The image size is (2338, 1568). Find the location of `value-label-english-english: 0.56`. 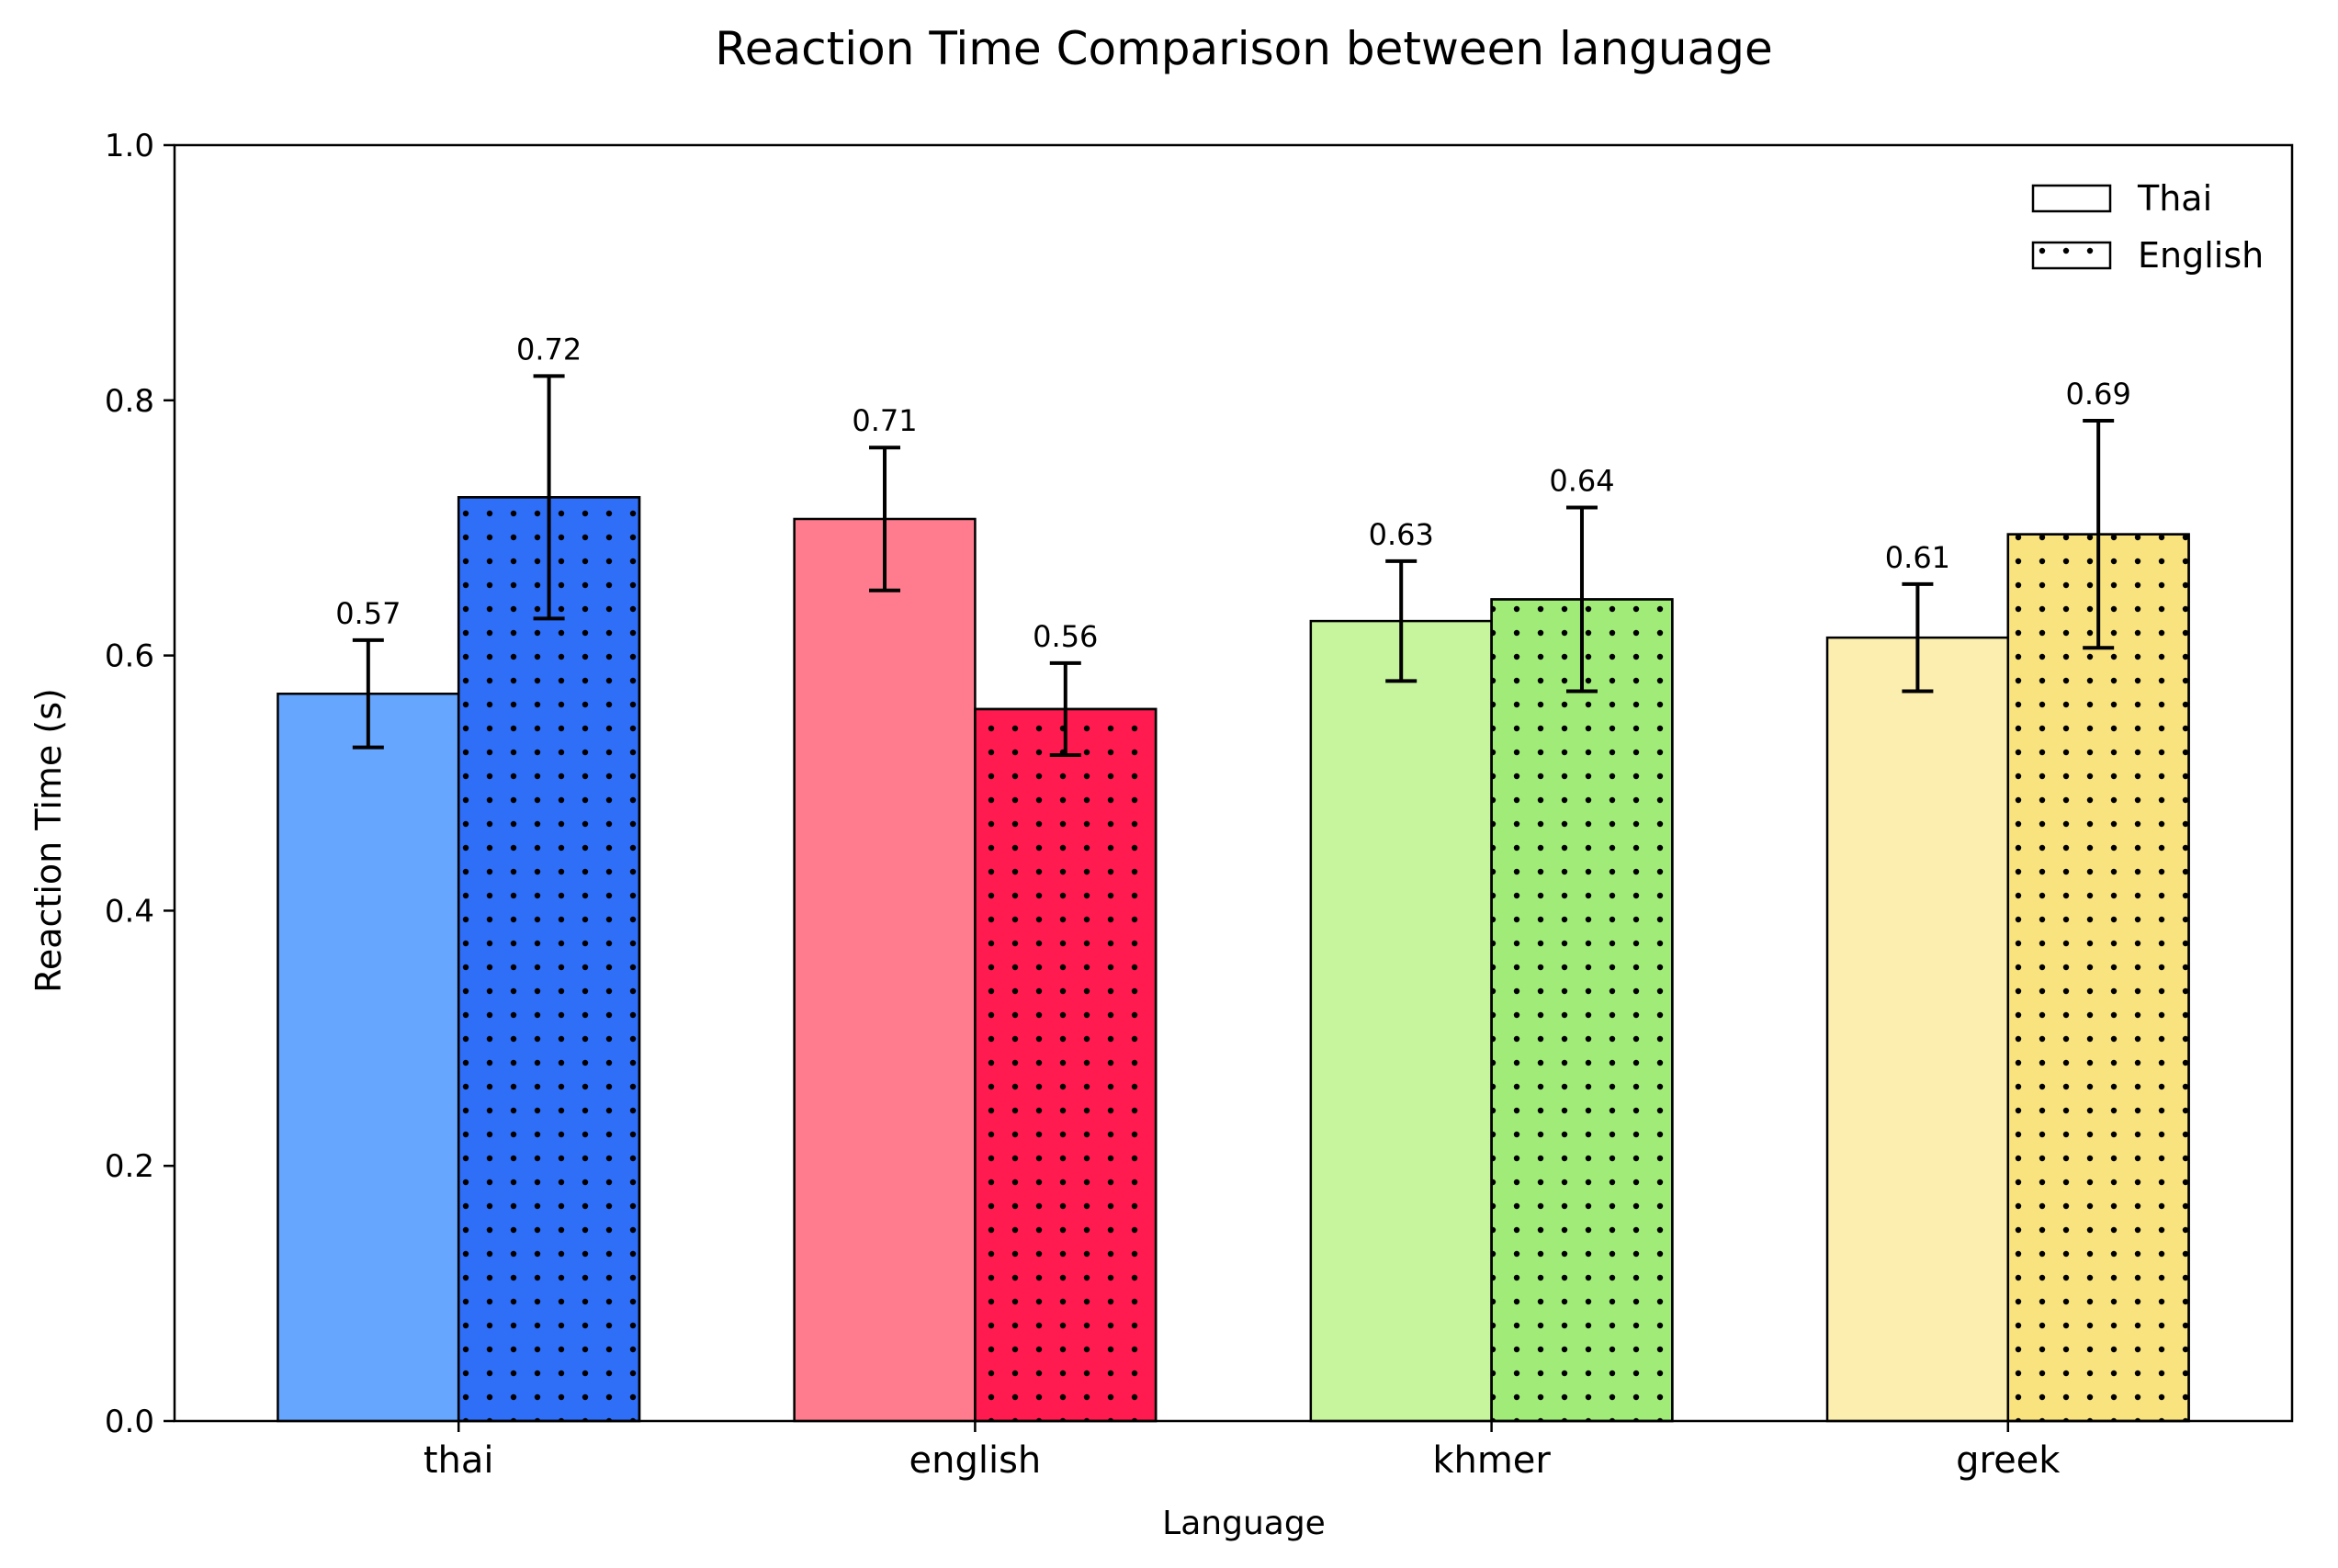

value-label-english-english: 0.56 is located at coordinates (1065, 636).